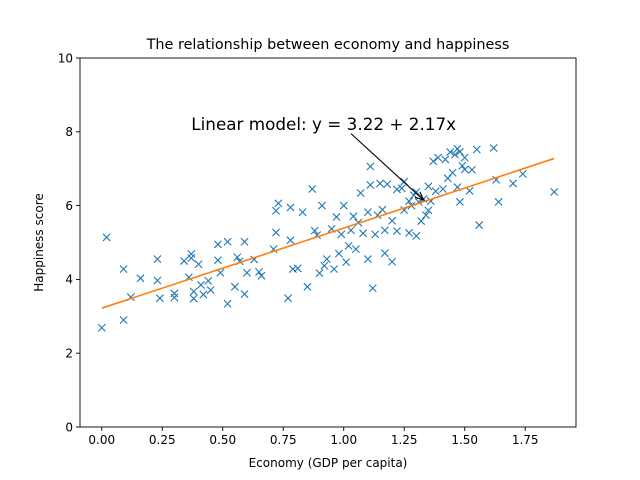  What do you see at coordinates (162, 440) in the screenshot?
I see `x-tick-label: 0.25` at bounding box center [162, 440].